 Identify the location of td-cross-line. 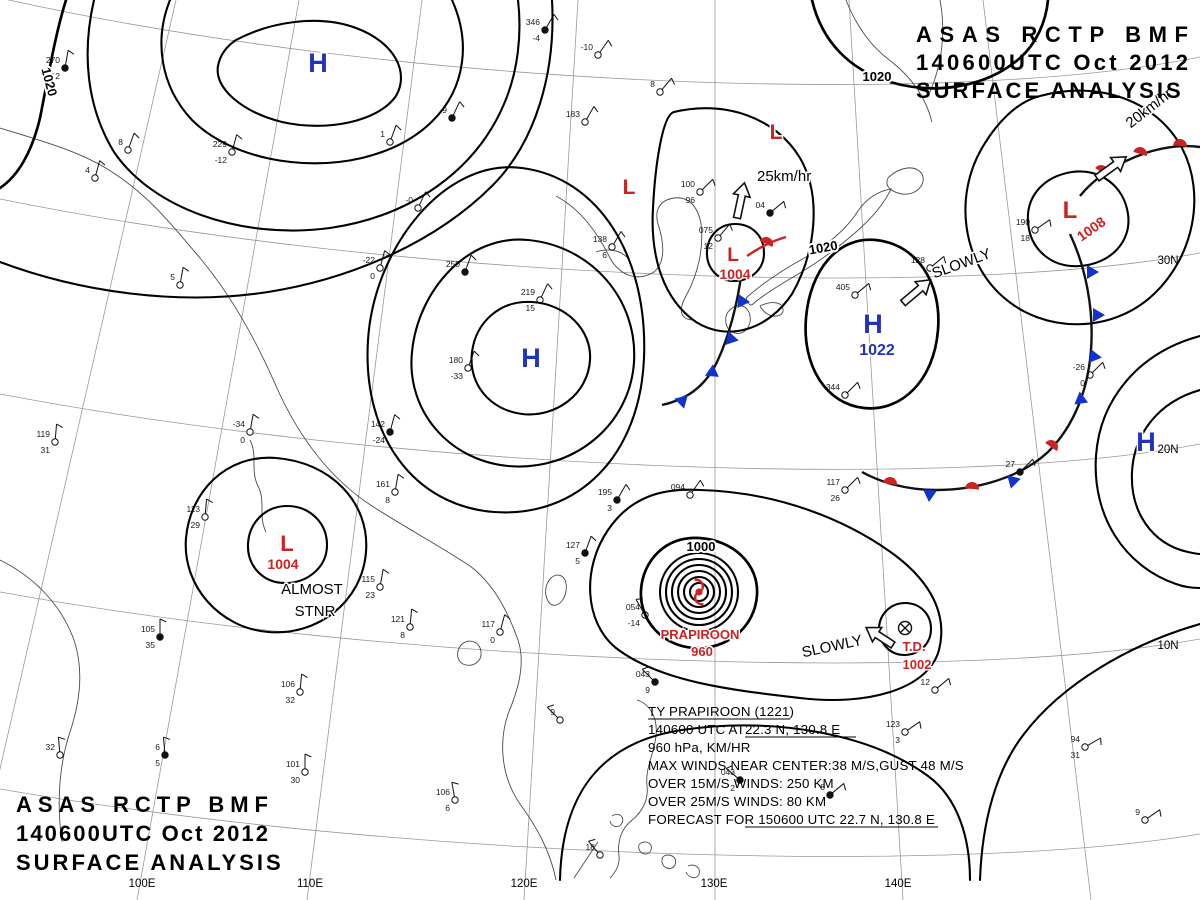
(905, 628).